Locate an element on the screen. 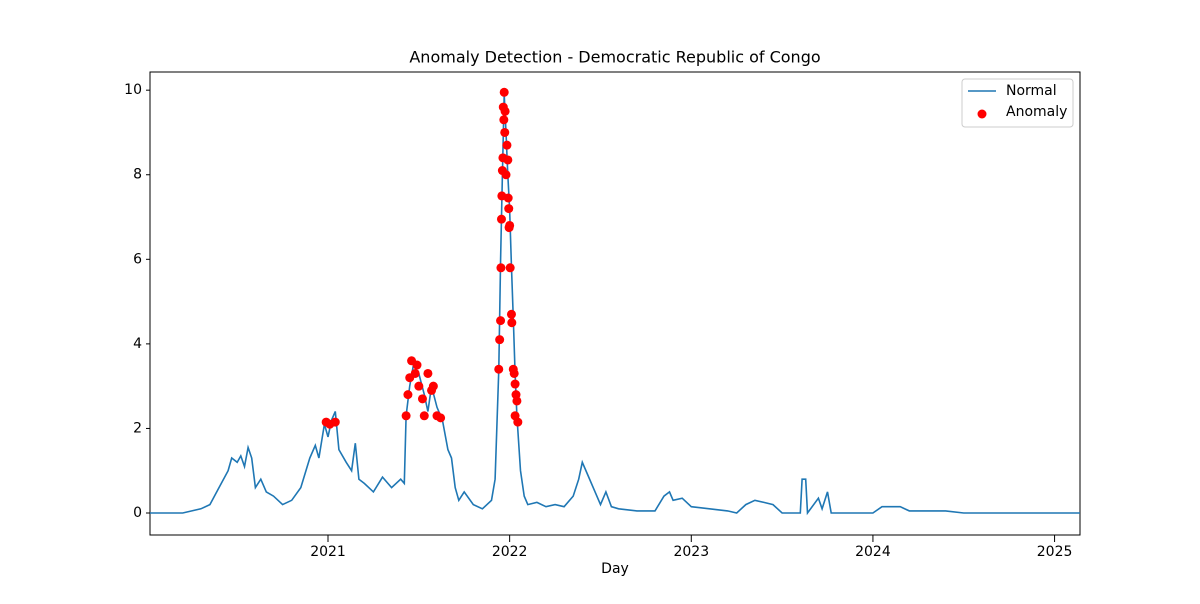 This screenshot has width=1200, height=604. x-tick-label: 2024 is located at coordinates (873, 552).